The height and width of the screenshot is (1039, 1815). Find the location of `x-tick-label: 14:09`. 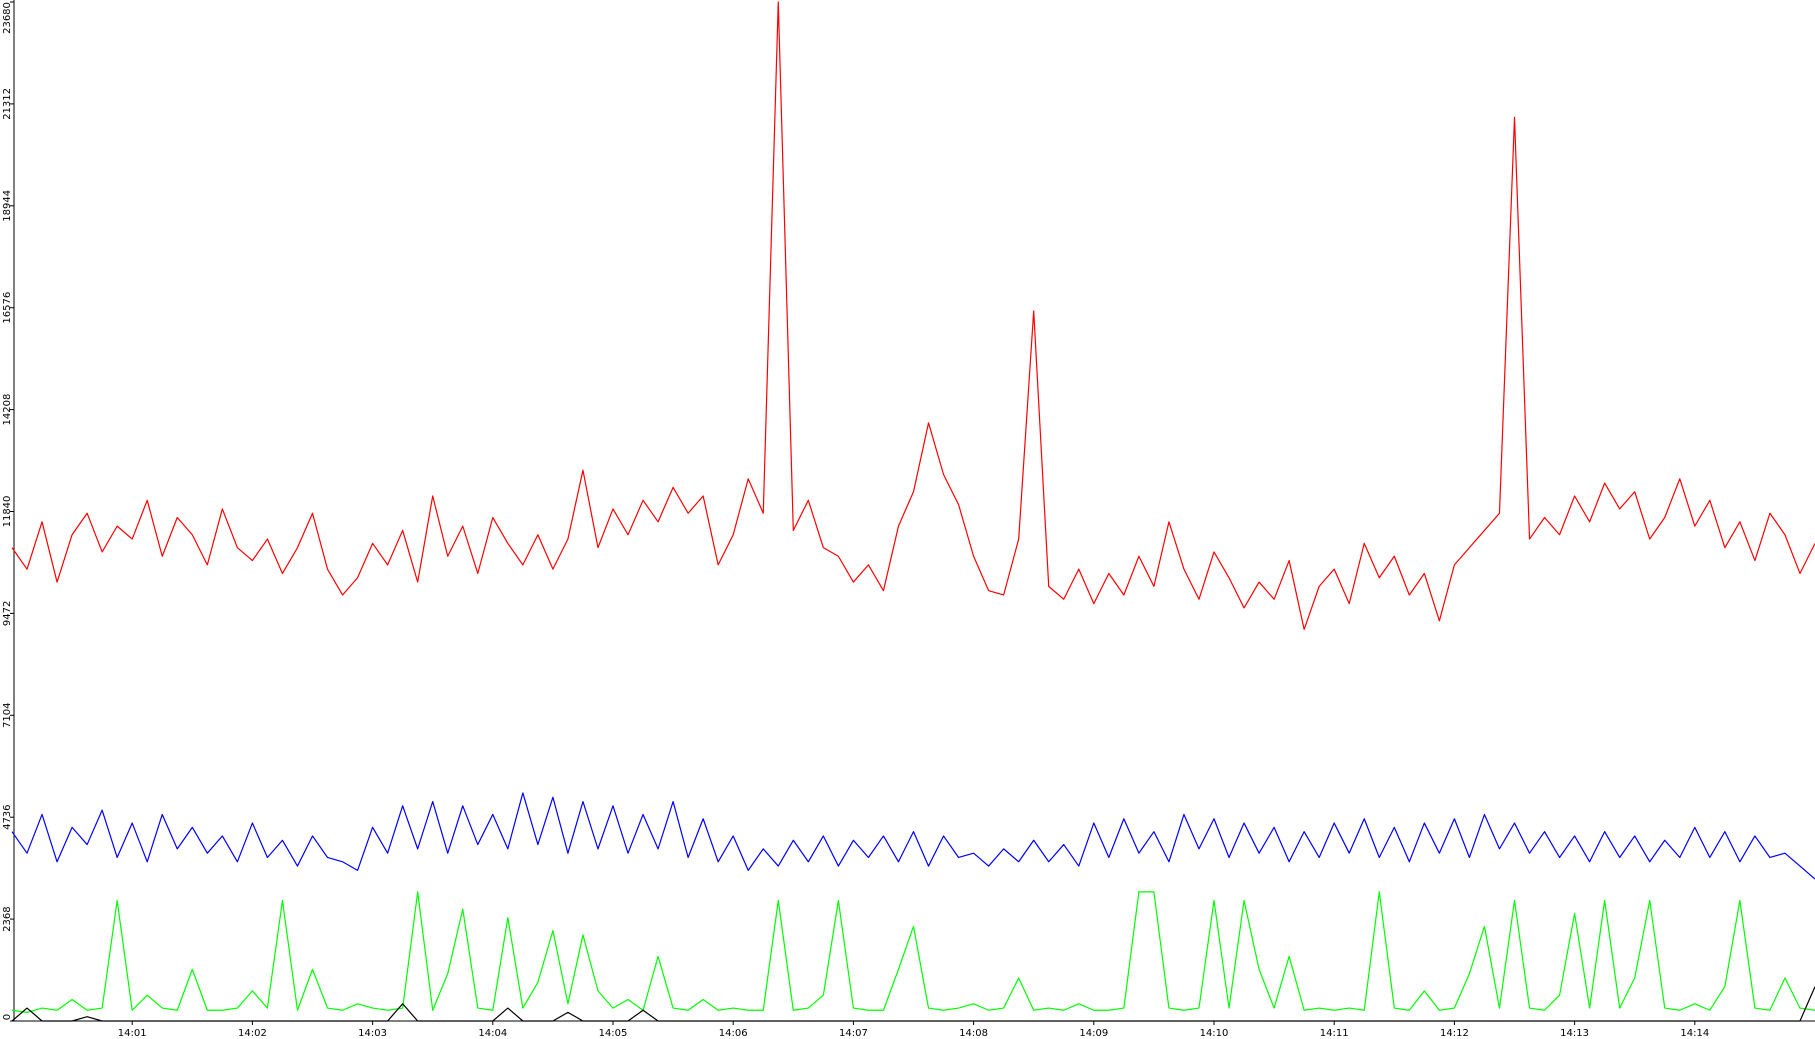

x-tick-label: 14:09 is located at coordinates (1093, 1033).